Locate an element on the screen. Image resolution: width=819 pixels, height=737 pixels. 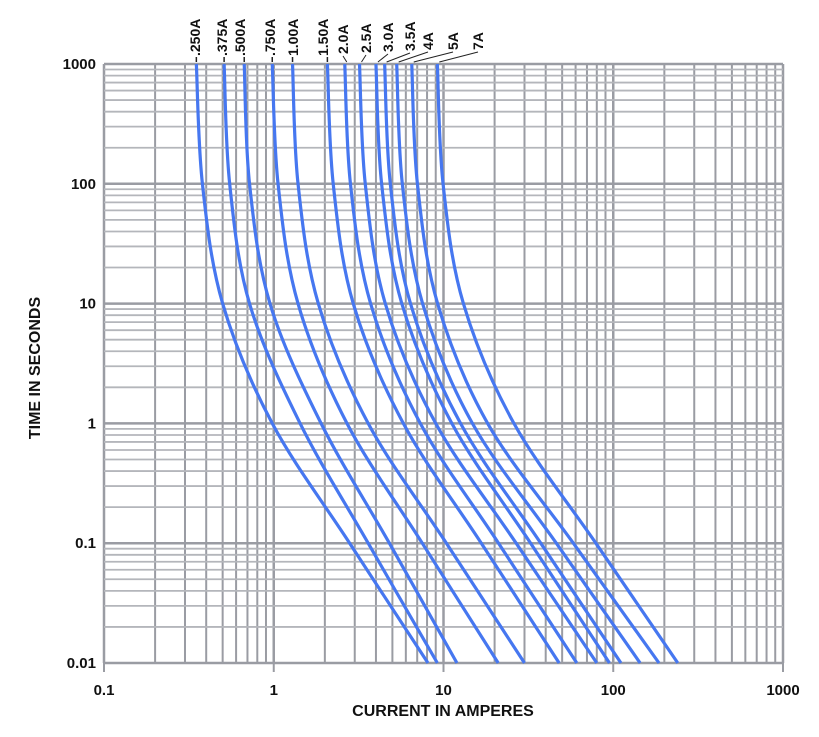
curve-label: 1.50A is located at coordinates (323, 37).